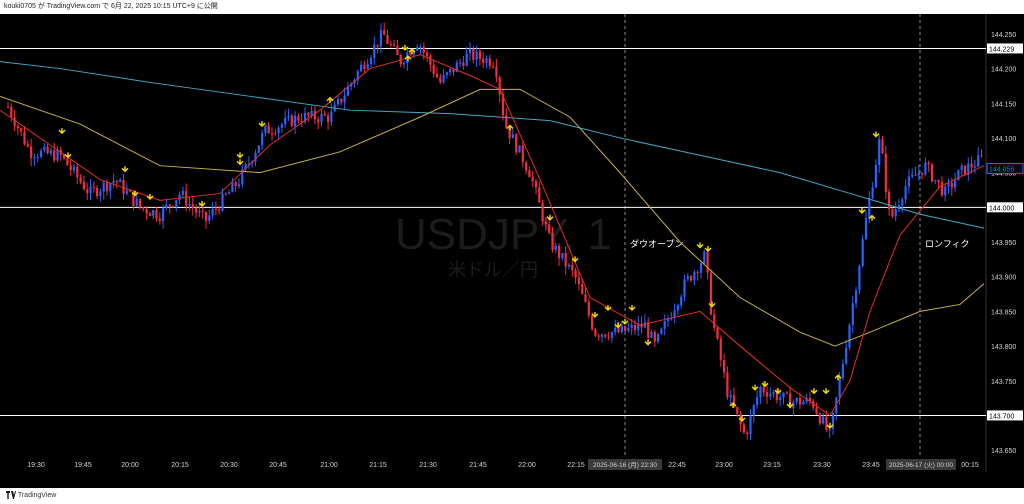  What do you see at coordinates (229, 465) in the screenshot?
I see `x-tick-label: 20:30` at bounding box center [229, 465].